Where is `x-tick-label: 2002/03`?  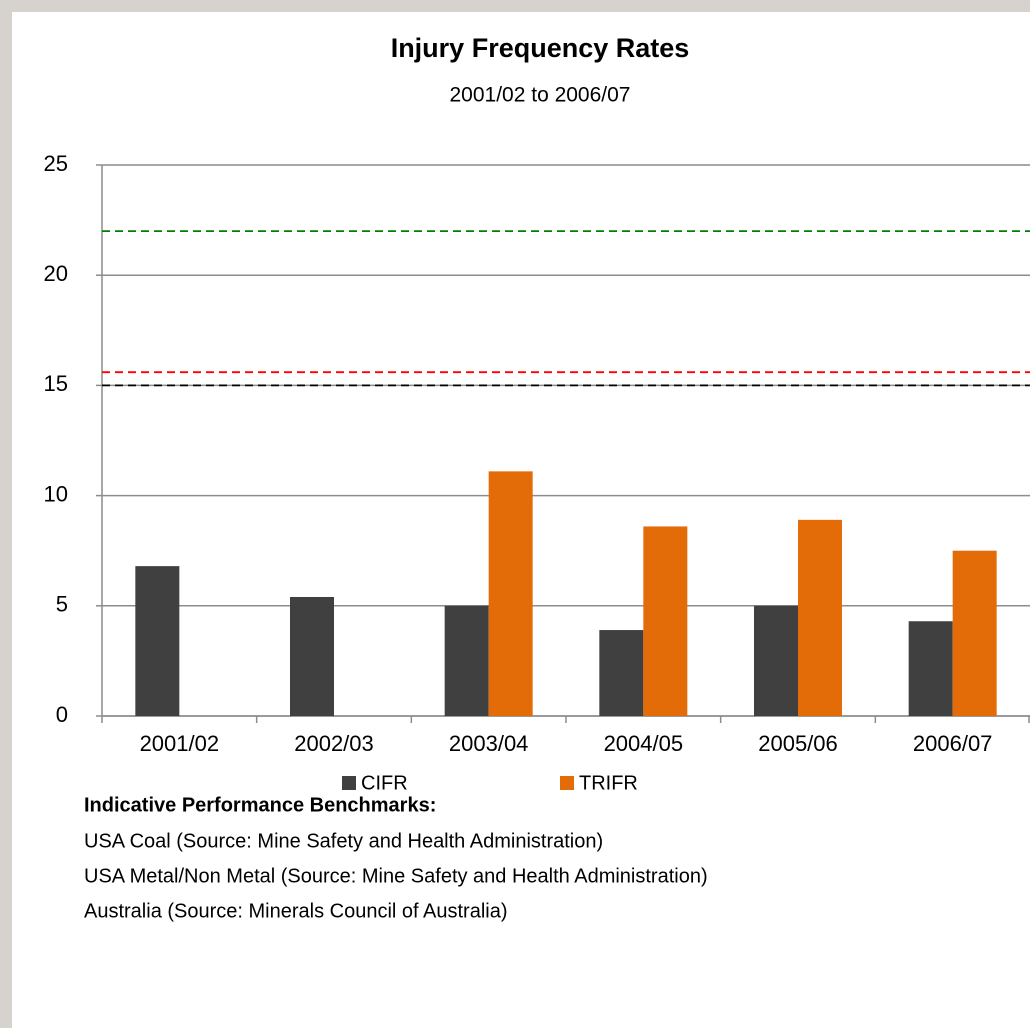 x-tick-label: 2002/03 is located at coordinates (334, 743).